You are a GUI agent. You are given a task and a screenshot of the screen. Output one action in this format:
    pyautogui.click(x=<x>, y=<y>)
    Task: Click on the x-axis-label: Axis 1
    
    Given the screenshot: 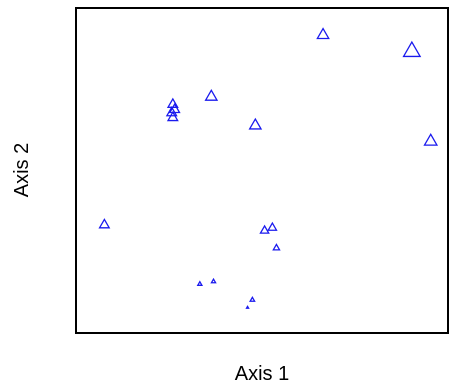 What is the action you would take?
    pyautogui.click(x=262, y=373)
    